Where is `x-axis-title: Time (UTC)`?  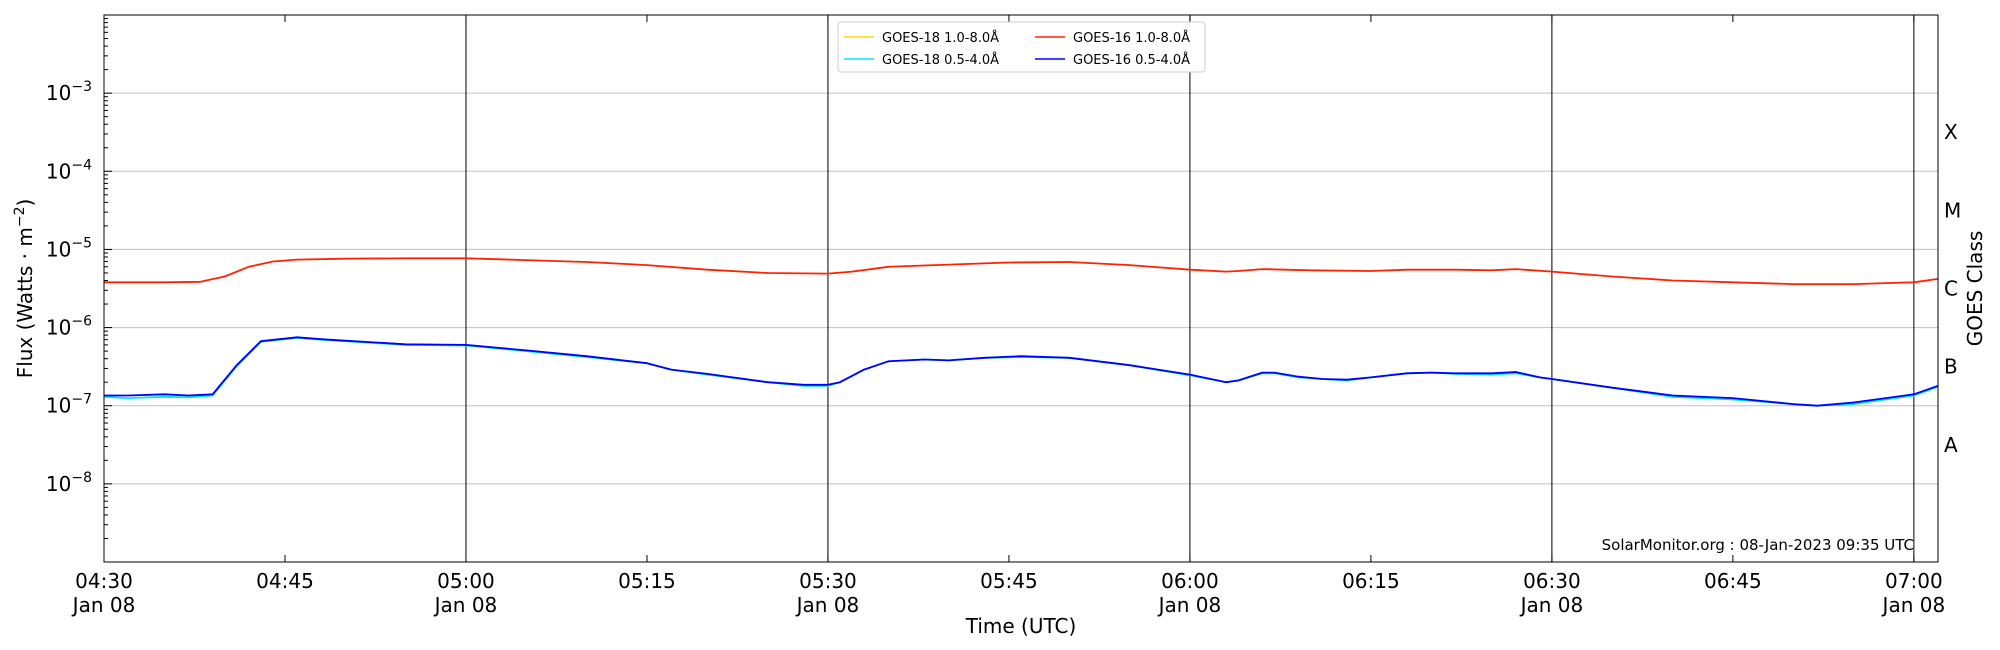 x-axis-title: Time (UTC) is located at coordinates (1021, 626).